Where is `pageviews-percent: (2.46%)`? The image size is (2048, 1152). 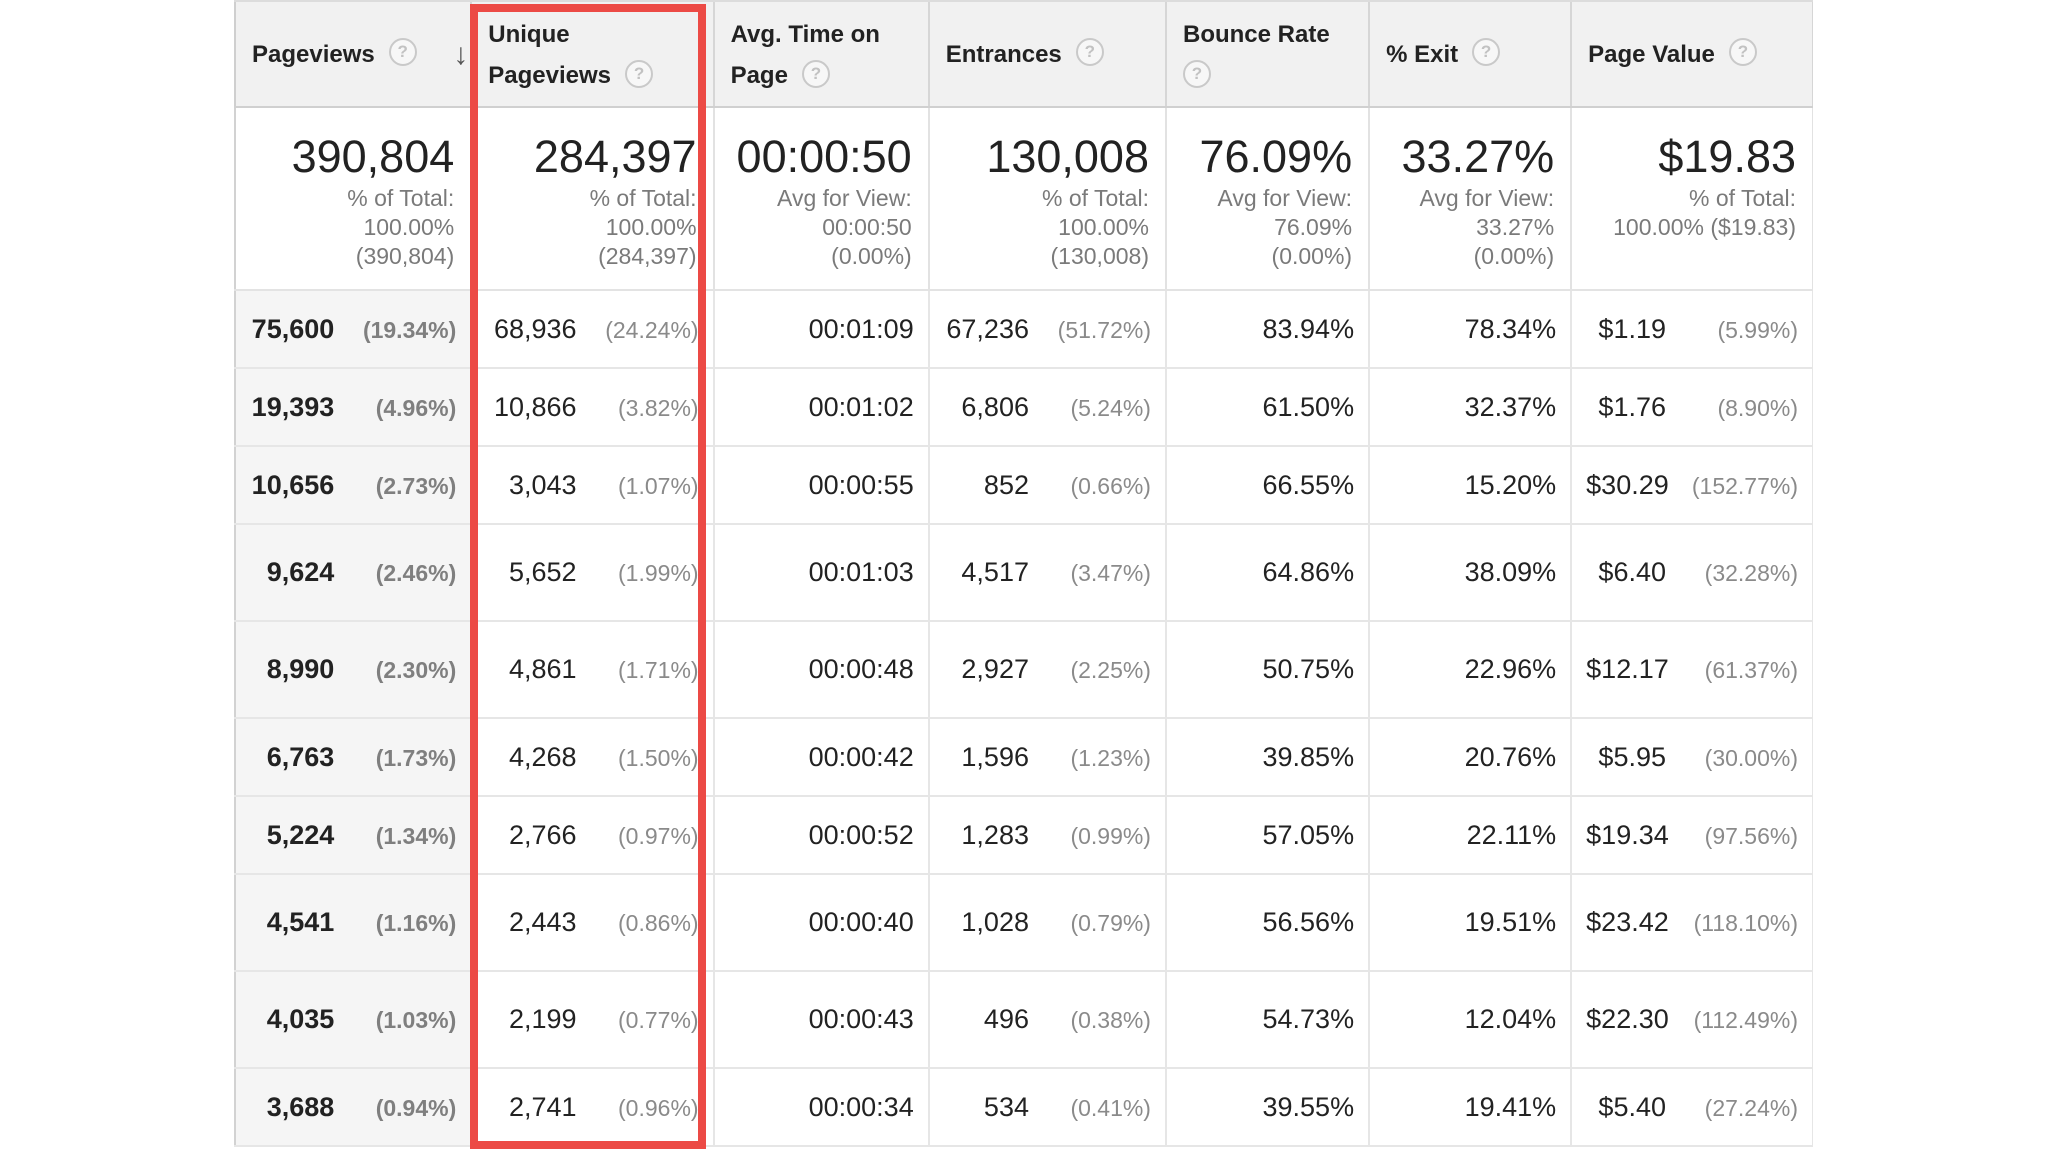
pageviews-percent: (2.46%) is located at coordinates (416, 573).